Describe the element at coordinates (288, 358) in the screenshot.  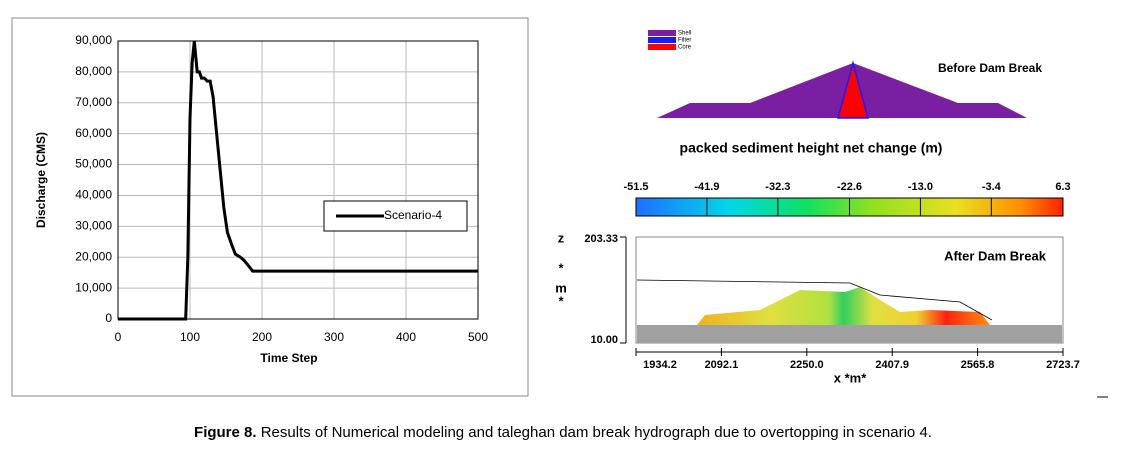
I see `x-axis-label: Time Step` at that location.